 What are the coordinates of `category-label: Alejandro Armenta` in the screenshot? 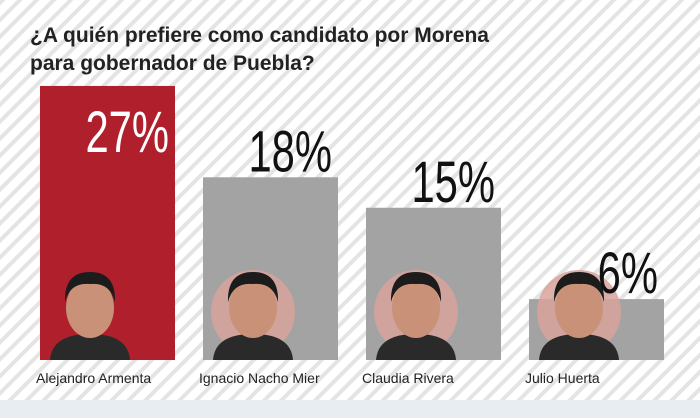 It's located at (93, 378).